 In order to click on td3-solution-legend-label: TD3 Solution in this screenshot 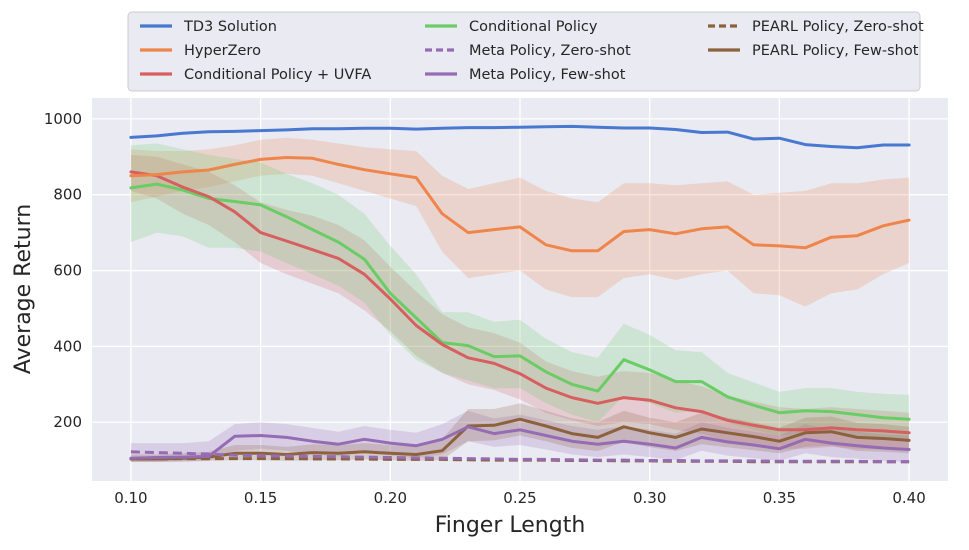, I will do `click(230, 27)`.